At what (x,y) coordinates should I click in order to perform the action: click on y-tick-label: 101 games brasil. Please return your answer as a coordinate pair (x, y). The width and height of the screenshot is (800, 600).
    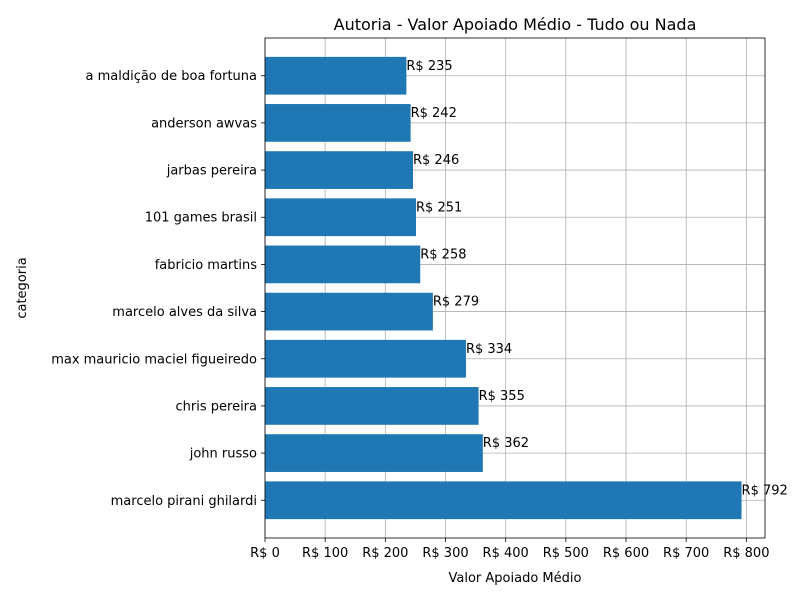
    Looking at the image, I should click on (201, 218).